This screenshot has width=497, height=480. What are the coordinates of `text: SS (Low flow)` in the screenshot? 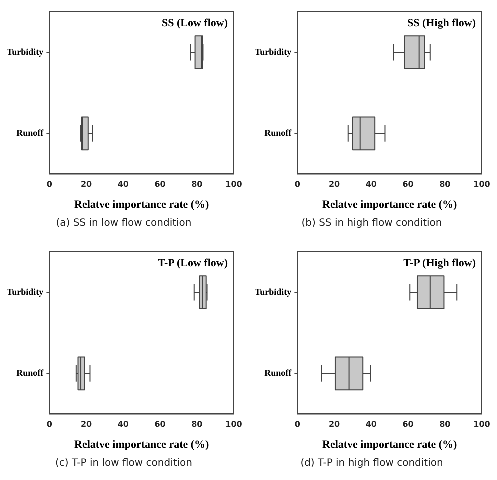 It's located at (195, 23).